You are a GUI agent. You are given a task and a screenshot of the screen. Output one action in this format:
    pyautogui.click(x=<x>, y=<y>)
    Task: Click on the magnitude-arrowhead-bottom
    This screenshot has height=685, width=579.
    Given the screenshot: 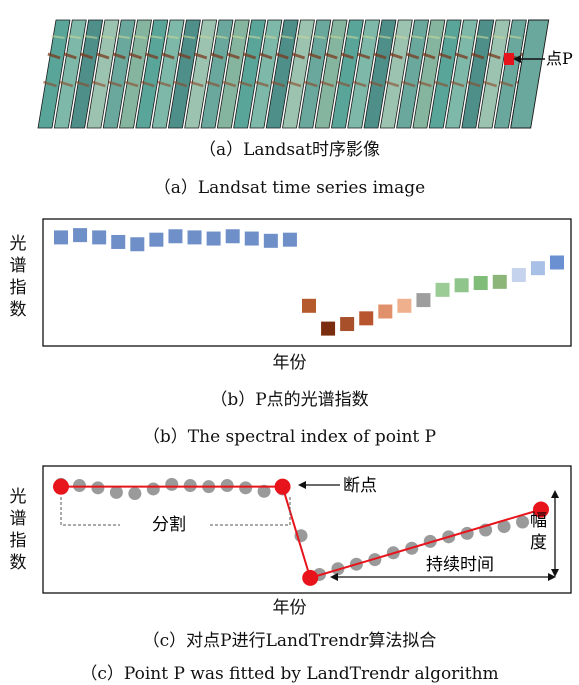 What is the action you would take?
    pyautogui.click(x=555, y=573)
    